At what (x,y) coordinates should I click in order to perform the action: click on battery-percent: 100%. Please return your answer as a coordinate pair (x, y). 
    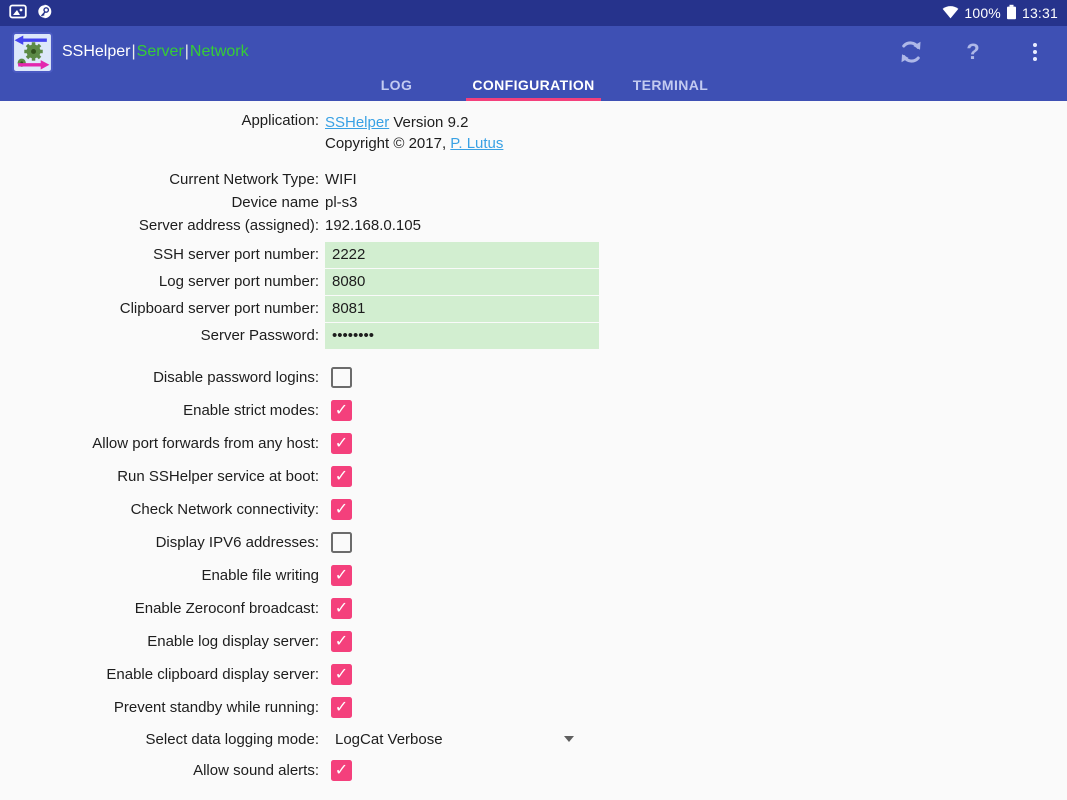
    Looking at the image, I should click on (982, 13).